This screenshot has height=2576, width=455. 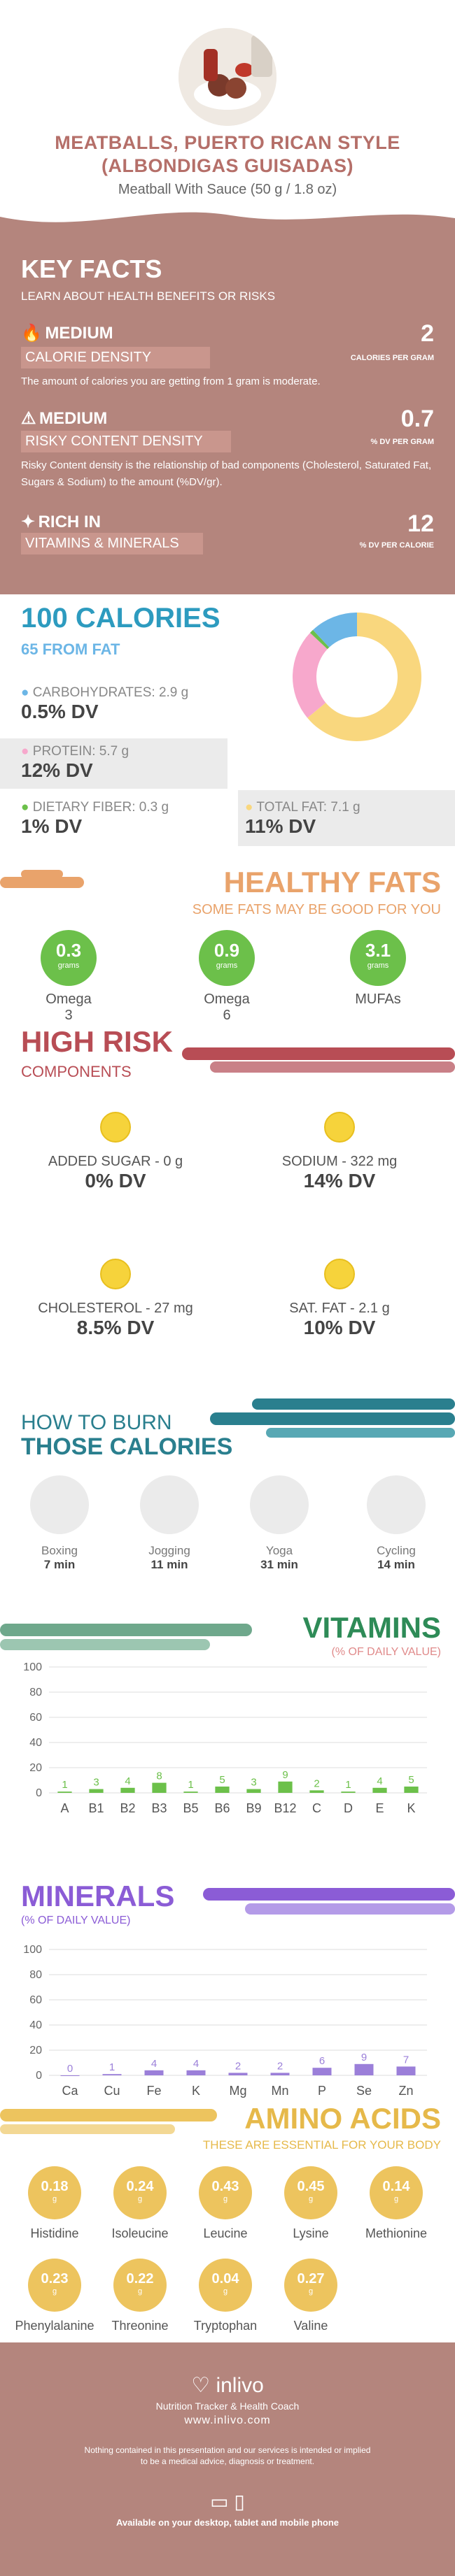 I want to click on footer-tagline: Nutrition Tracker & Health Coach, so click(x=227, y=2406).